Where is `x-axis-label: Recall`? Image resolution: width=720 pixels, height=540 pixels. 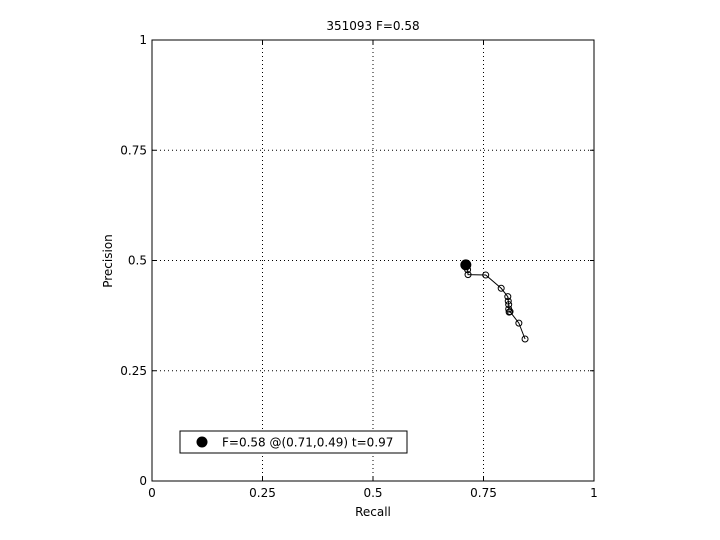
x-axis-label: Recall is located at coordinates (373, 512).